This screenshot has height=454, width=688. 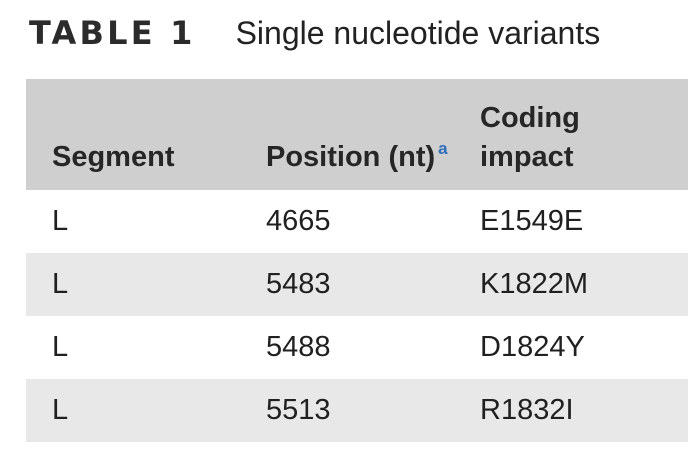 What do you see at coordinates (532, 347) in the screenshot?
I see `cell-coding-impact: D1824Y` at bounding box center [532, 347].